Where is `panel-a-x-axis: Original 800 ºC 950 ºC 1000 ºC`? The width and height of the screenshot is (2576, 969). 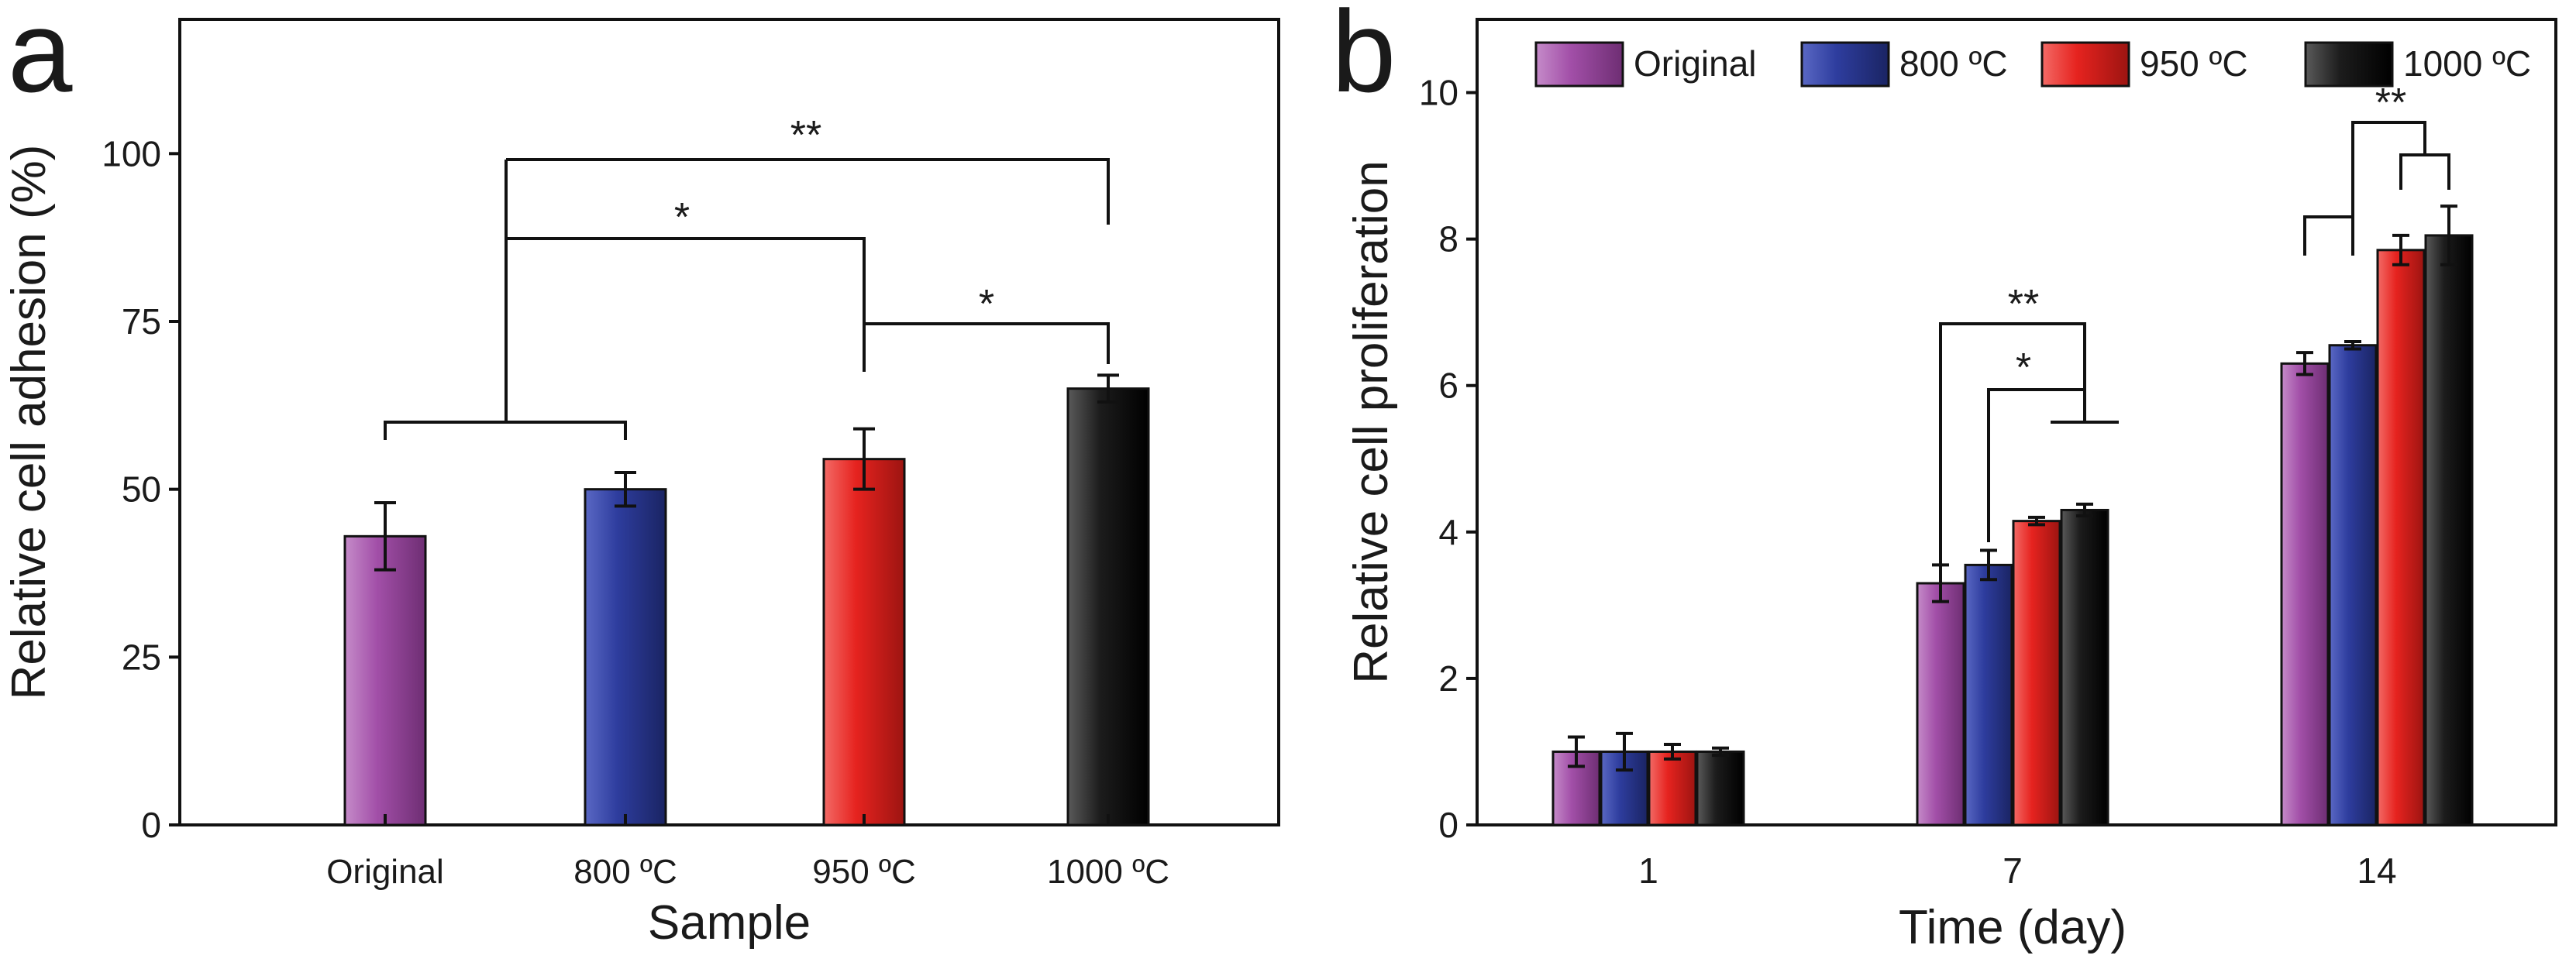 panel-a-x-axis: Original 800 ºC 950 ºC 1000 ºC is located at coordinates (747, 852).